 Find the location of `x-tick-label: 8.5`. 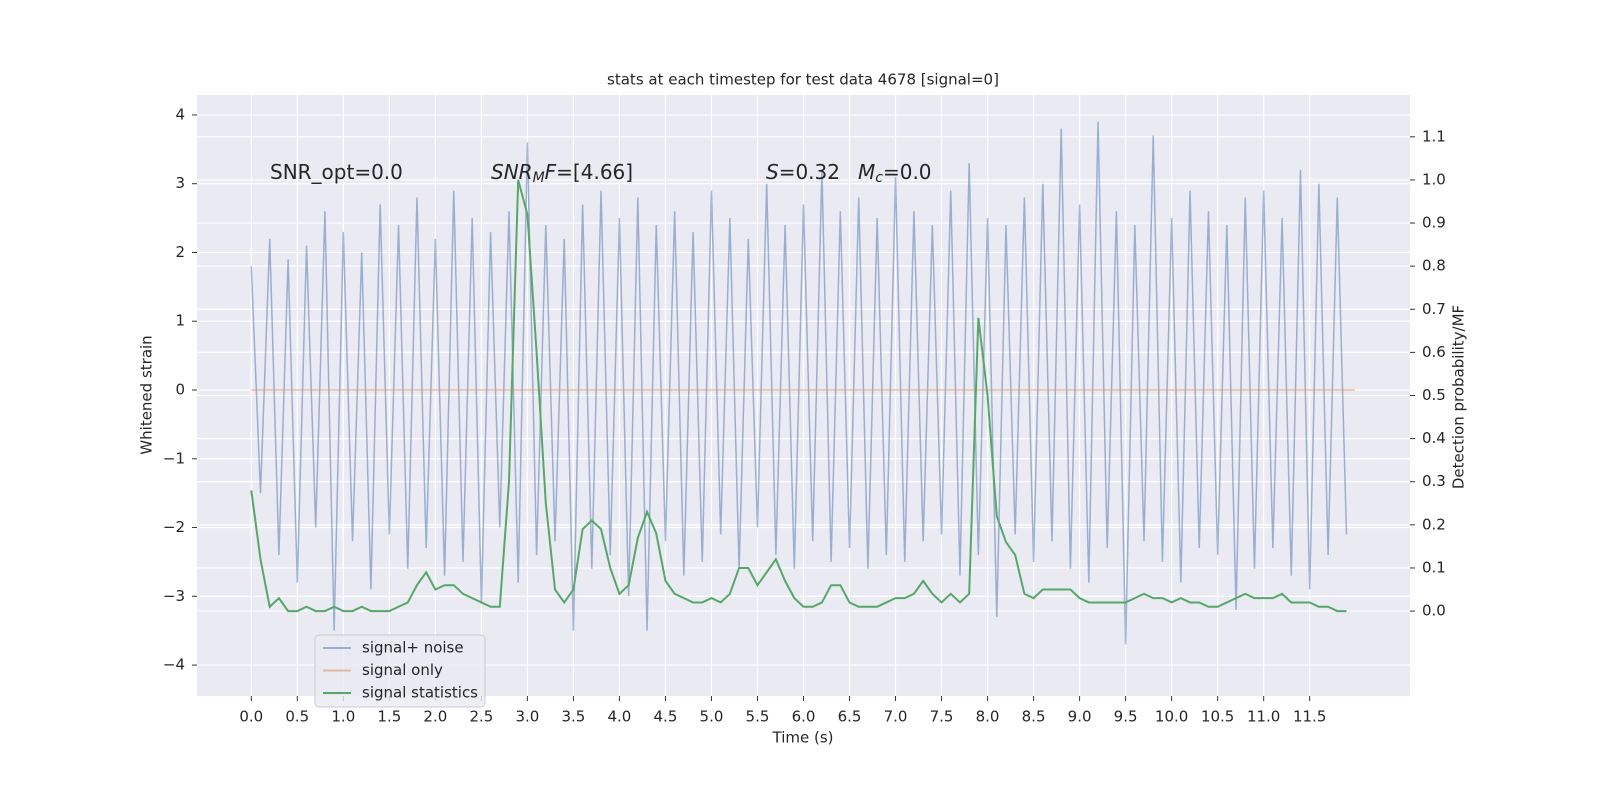

x-tick-label: 8.5 is located at coordinates (1034, 717).